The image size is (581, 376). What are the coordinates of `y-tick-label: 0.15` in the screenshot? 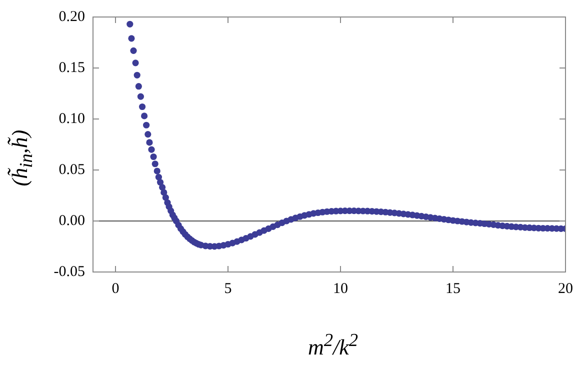 It's located at (71, 68).